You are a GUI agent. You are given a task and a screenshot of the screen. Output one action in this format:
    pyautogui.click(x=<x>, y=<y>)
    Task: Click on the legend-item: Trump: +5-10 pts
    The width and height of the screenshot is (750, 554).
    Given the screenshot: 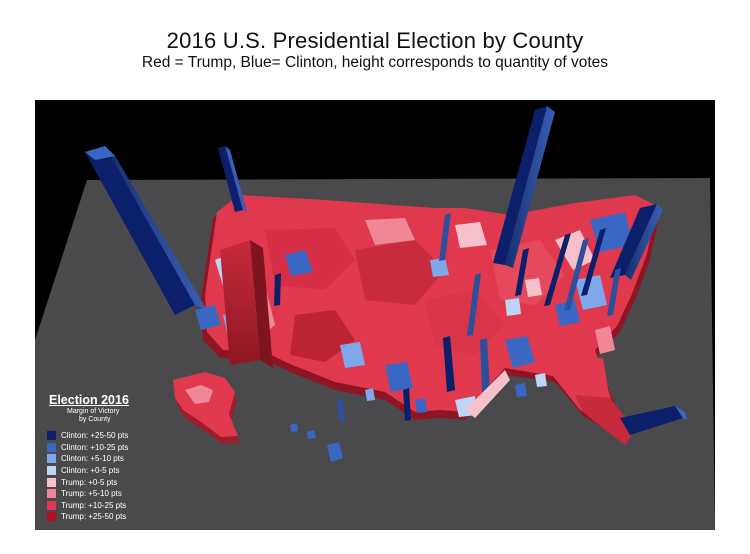 What is the action you would take?
    pyautogui.click(x=107, y=494)
    